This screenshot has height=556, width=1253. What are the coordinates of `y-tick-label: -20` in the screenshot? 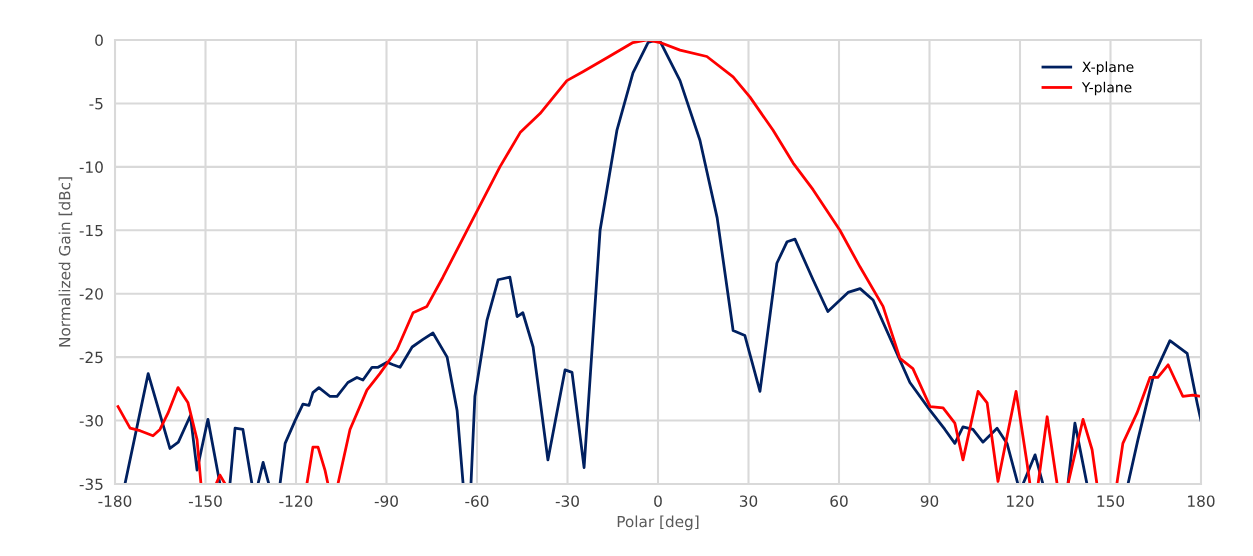 It's located at (91, 294).